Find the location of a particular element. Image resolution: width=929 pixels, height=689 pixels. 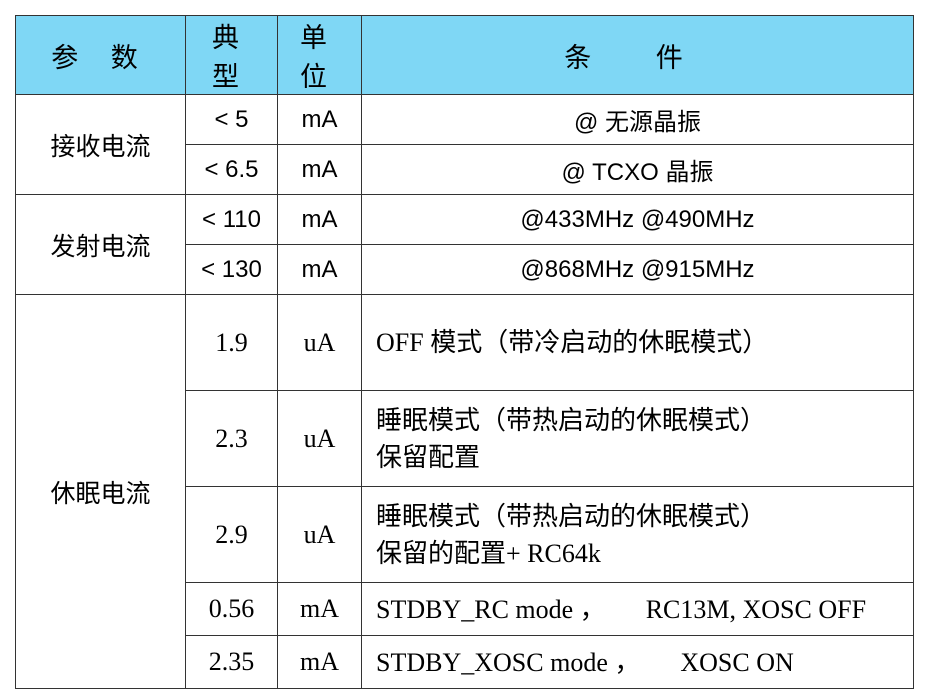

header-row: 参 数 典 型 单 位 条 件 is located at coordinates (464, 55).